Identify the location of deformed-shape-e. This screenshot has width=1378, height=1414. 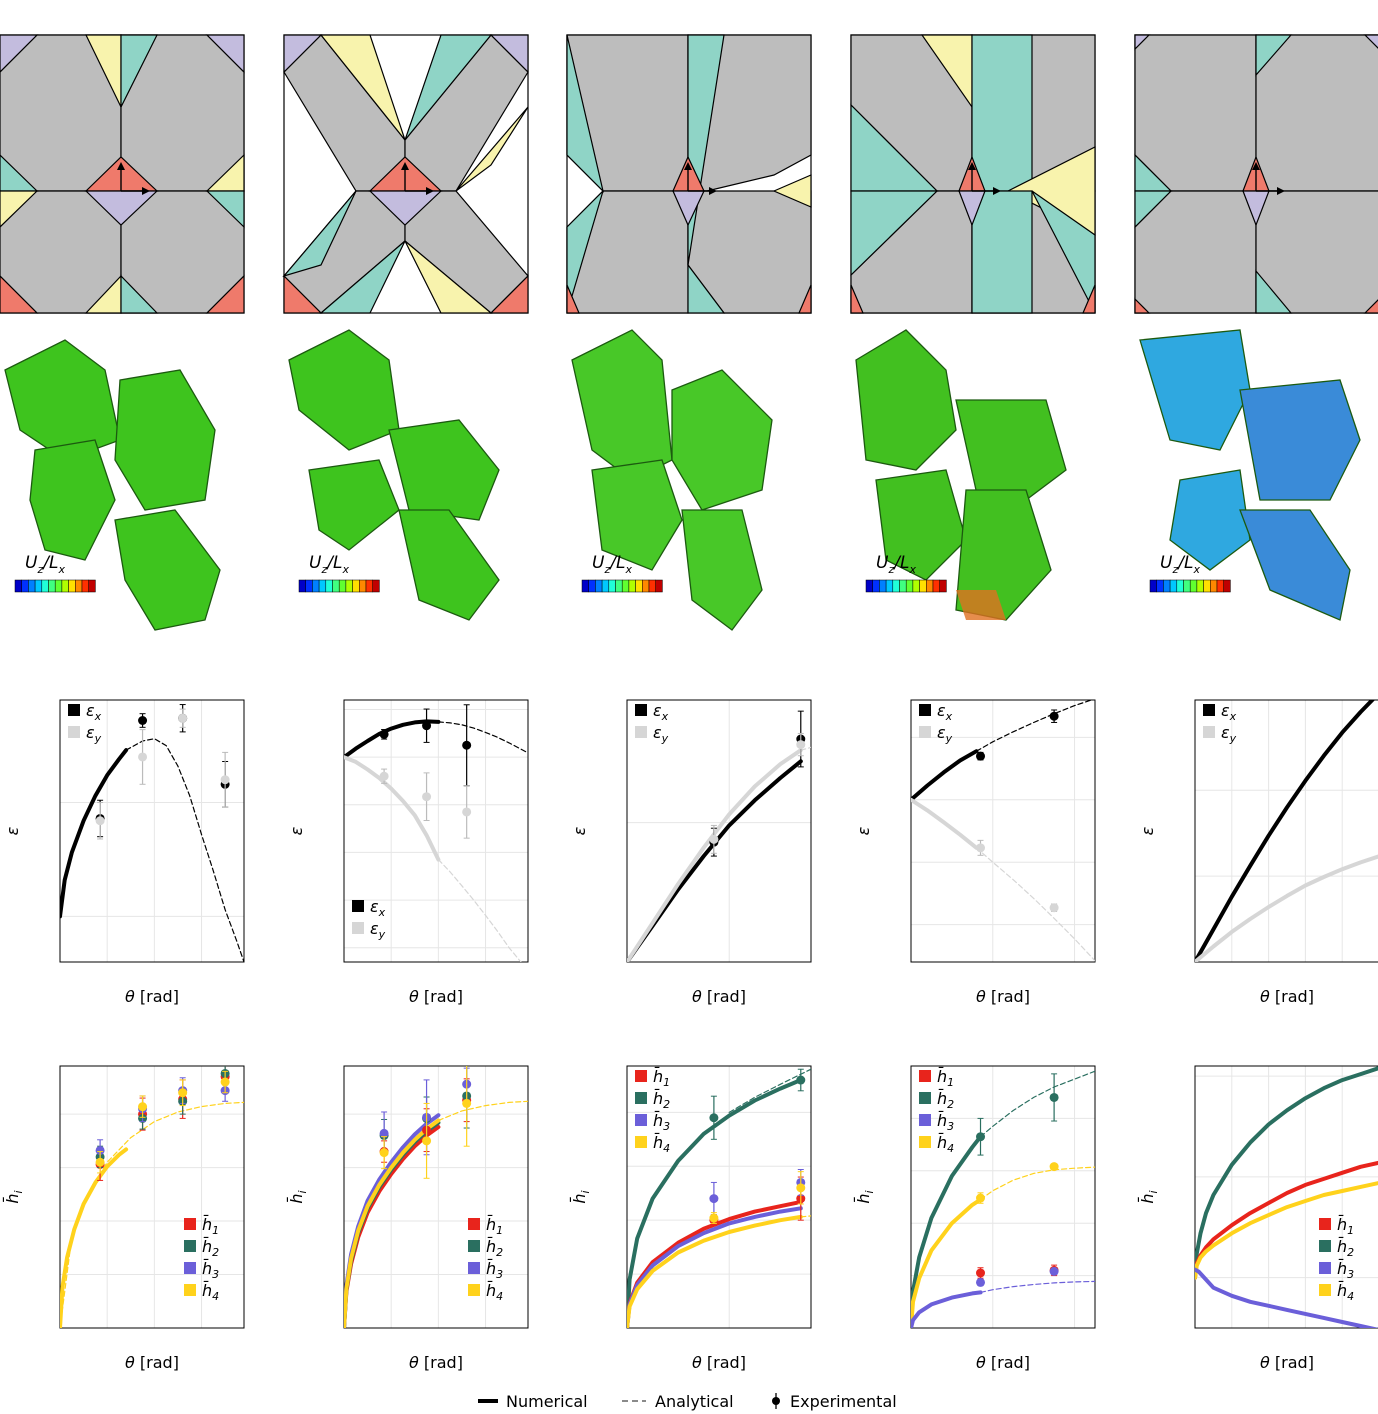
(1250, 475).